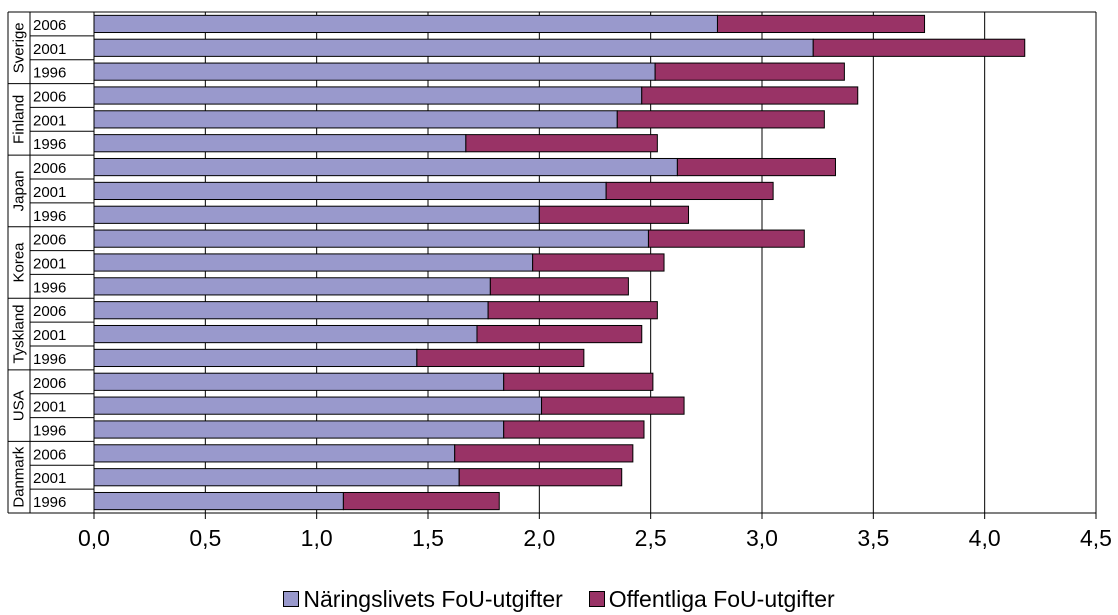 The width and height of the screenshot is (1118, 615). Describe the element at coordinates (762, 538) in the screenshot. I see `x-tick-label: 3,0` at that location.